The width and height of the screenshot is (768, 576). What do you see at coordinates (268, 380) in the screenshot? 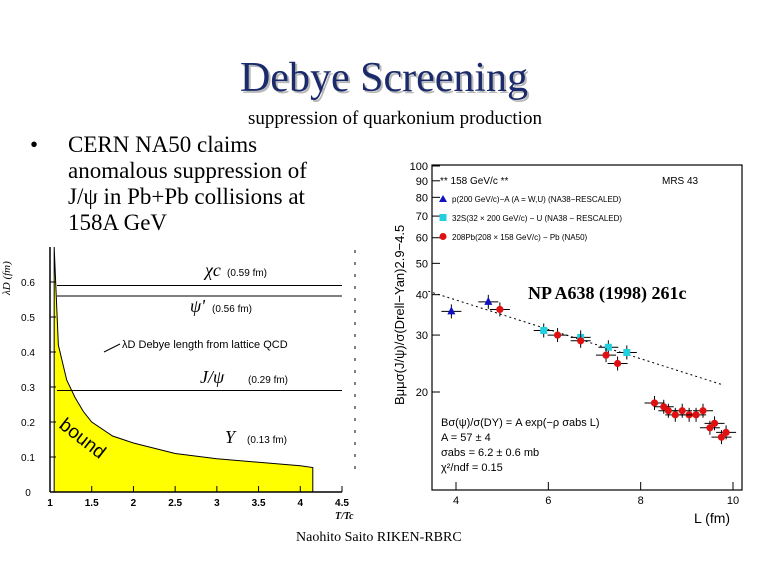
I see `state-radius-label: (0.29 fm)` at bounding box center [268, 380].